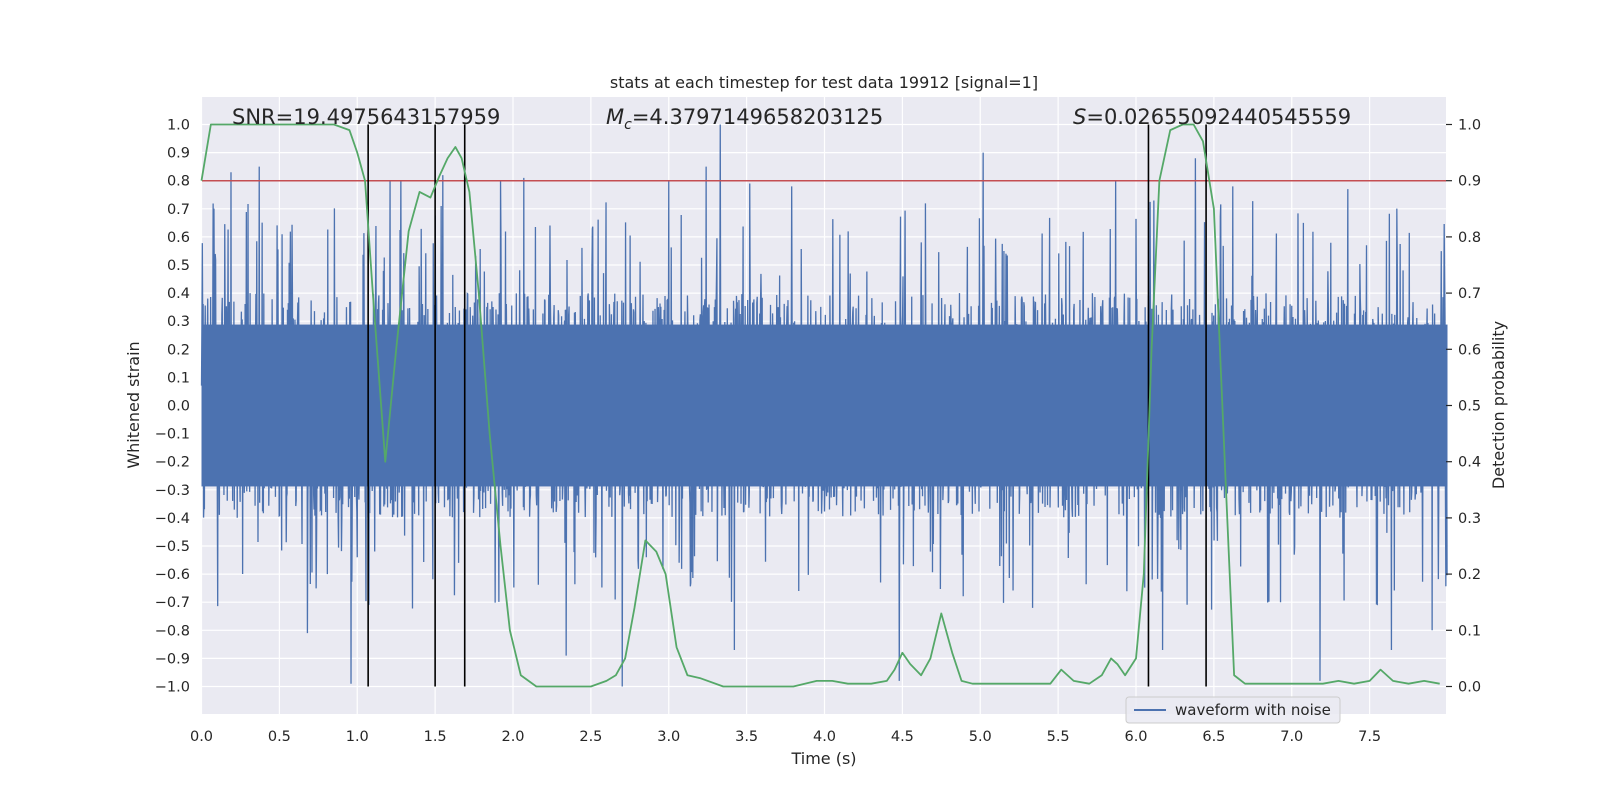  What do you see at coordinates (279, 737) in the screenshot?
I see `x-tick-label: 0.5` at bounding box center [279, 737].